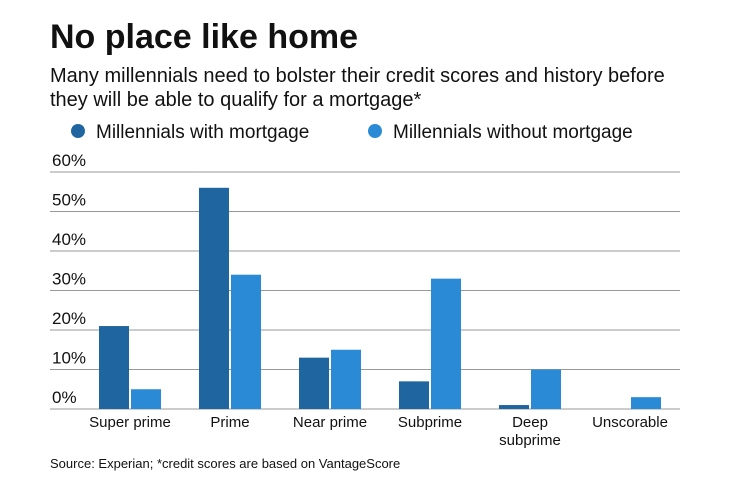 This screenshot has width=740, height=482. What do you see at coordinates (64, 397) in the screenshot?
I see `y-tick-label: 0%` at bounding box center [64, 397].